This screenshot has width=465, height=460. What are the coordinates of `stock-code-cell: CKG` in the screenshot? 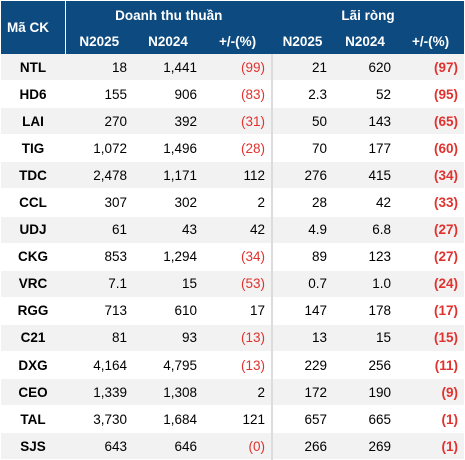 It's located at (33, 257).